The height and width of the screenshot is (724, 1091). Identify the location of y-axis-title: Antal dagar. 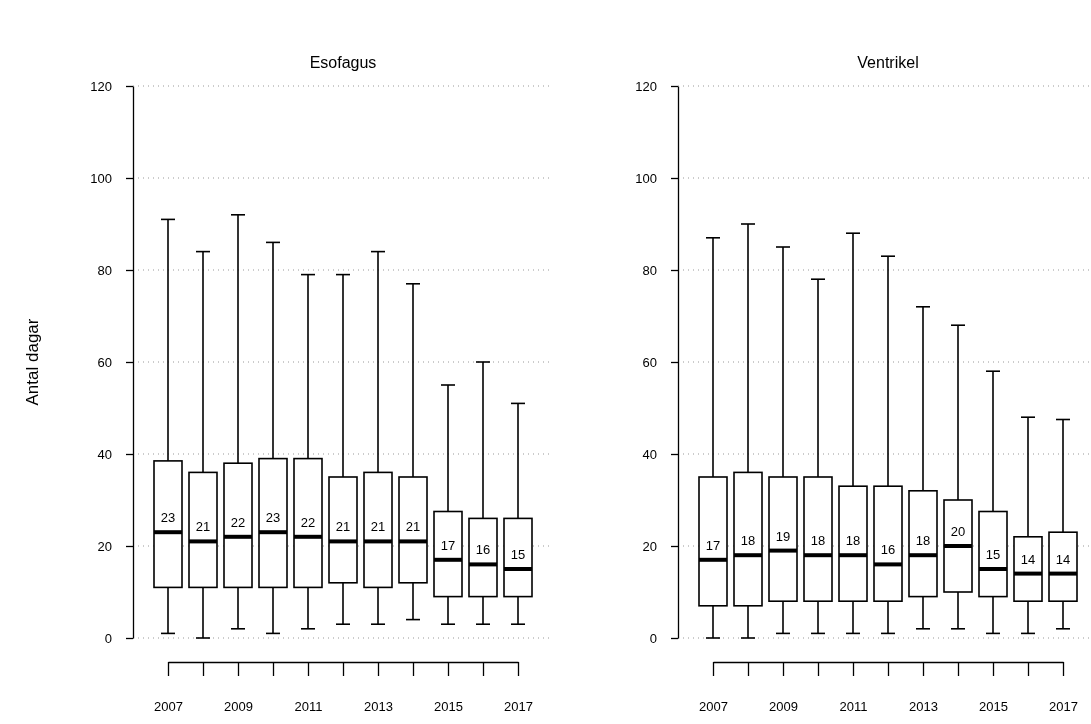
(32, 362).